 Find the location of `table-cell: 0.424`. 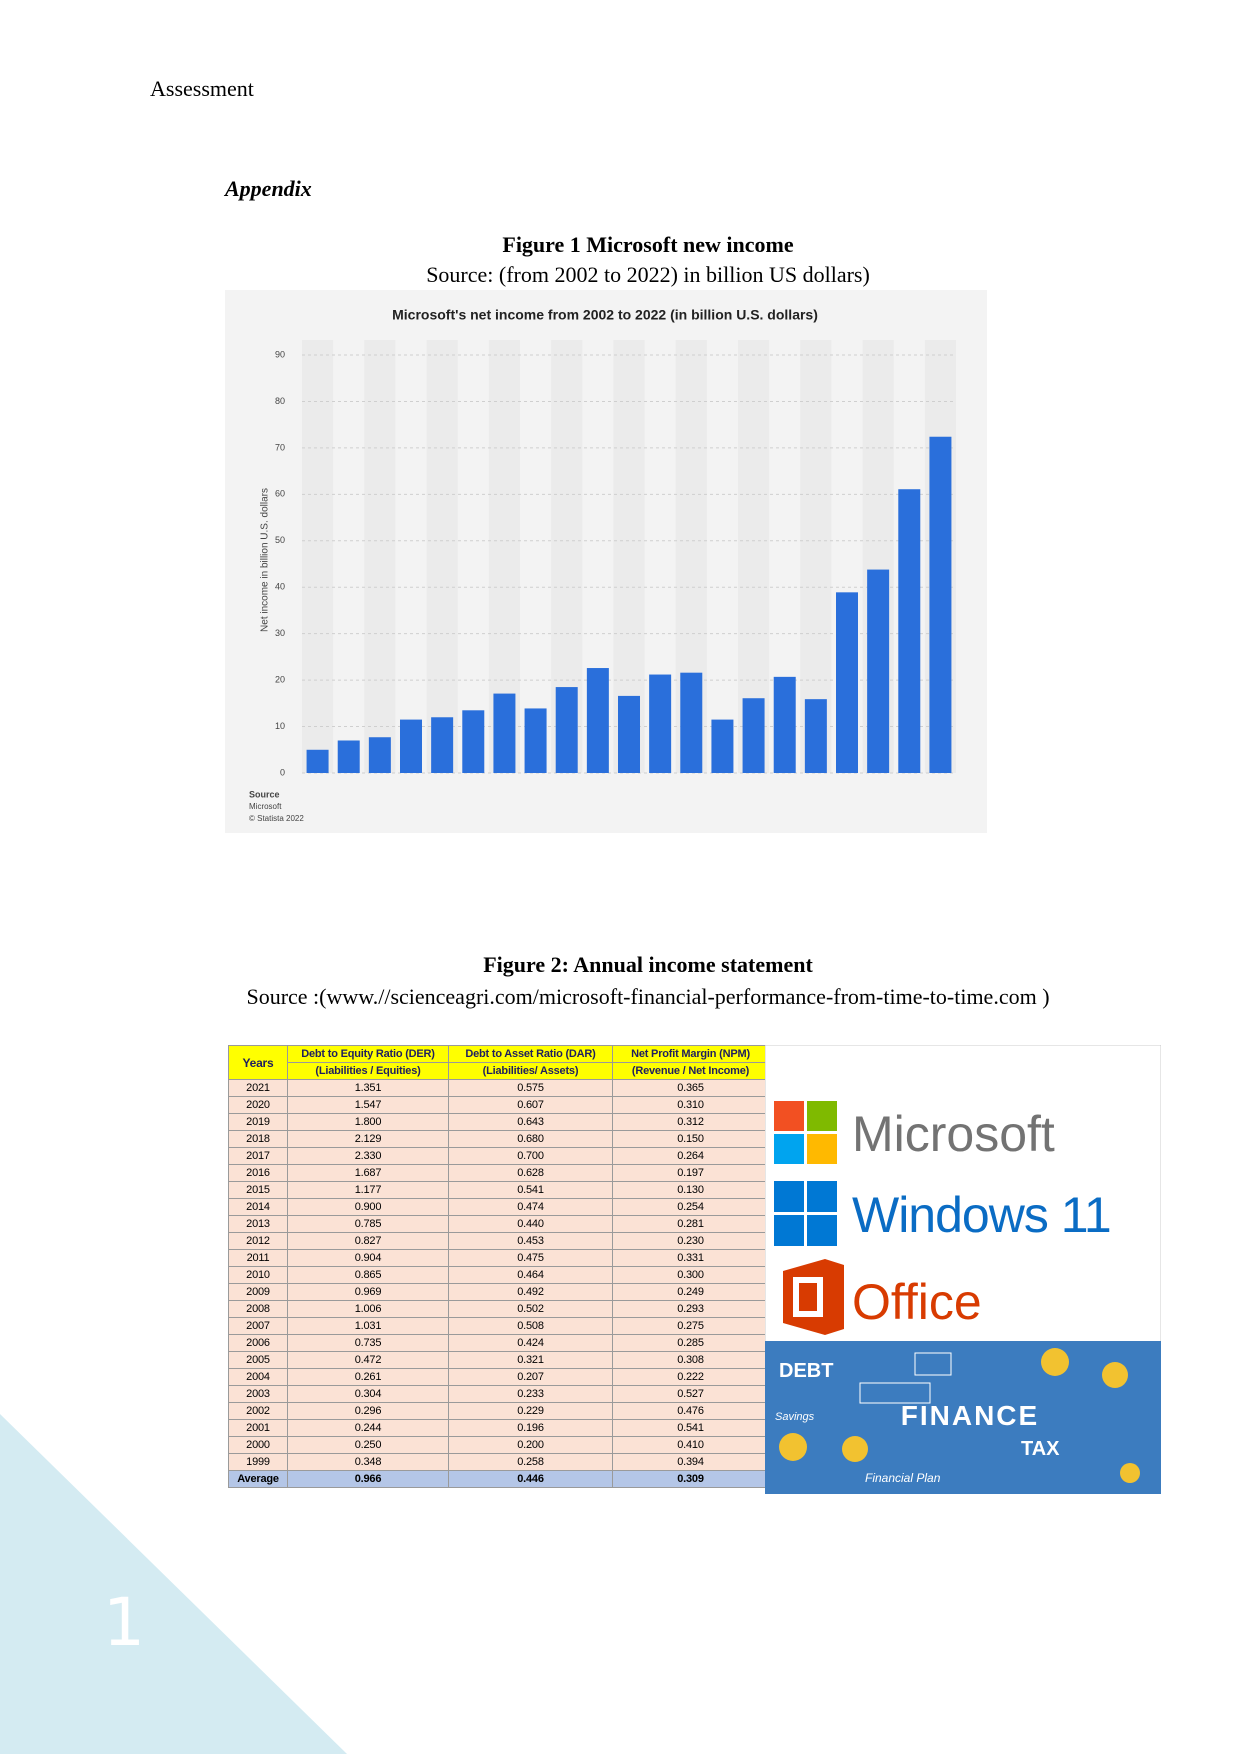

table-cell: 0.424 is located at coordinates (530, 1343).